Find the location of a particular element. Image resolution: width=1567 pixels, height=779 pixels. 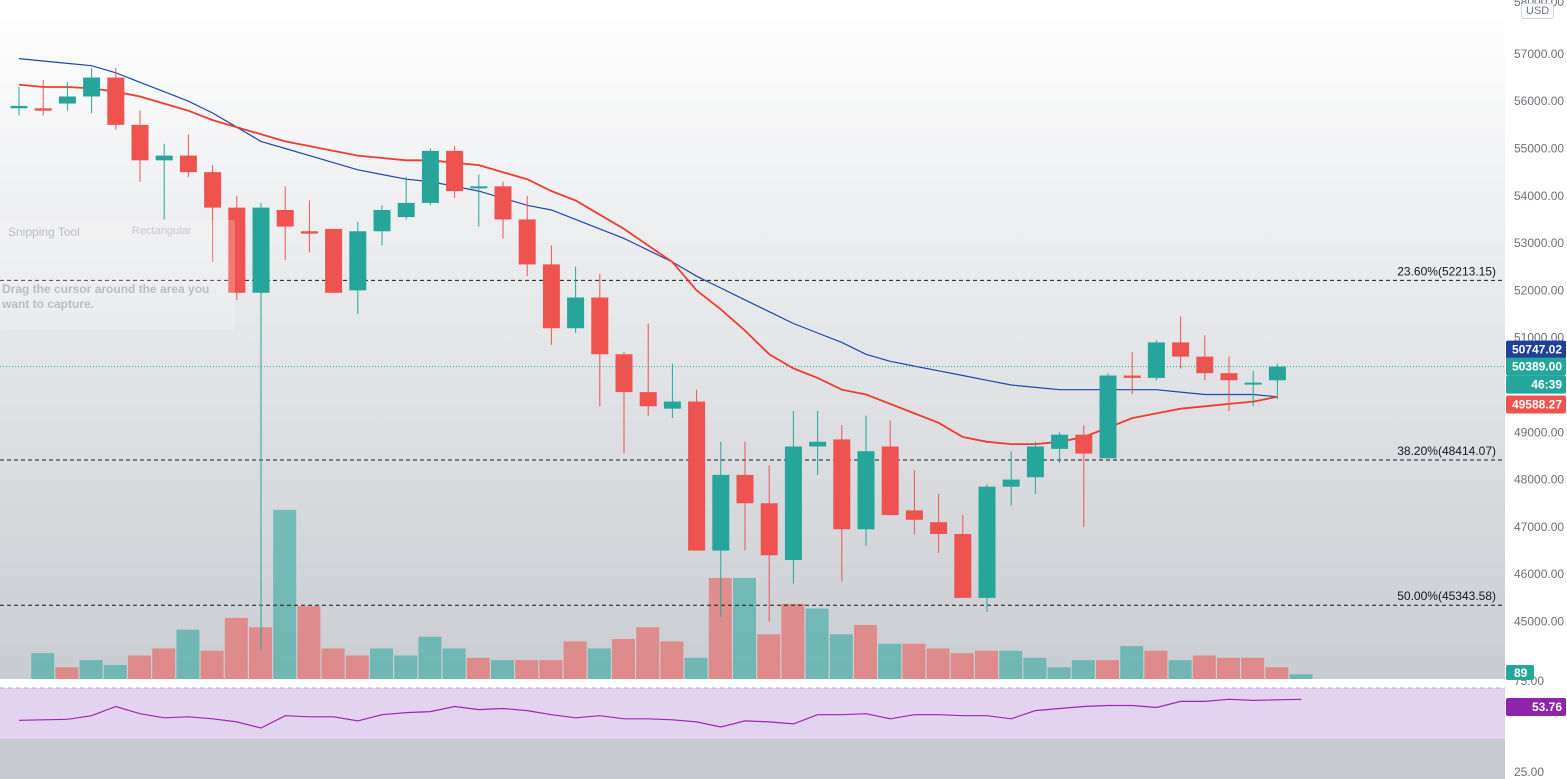

price-tags: 50747.02 50389.00 46:39 49588.27 53.76 89 is located at coordinates (1536, 528).